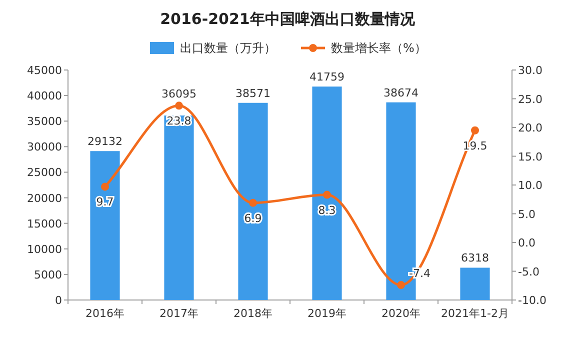 This screenshot has height=349, width=575. I want to click on y-tick-label: 40000, so click(44, 96).